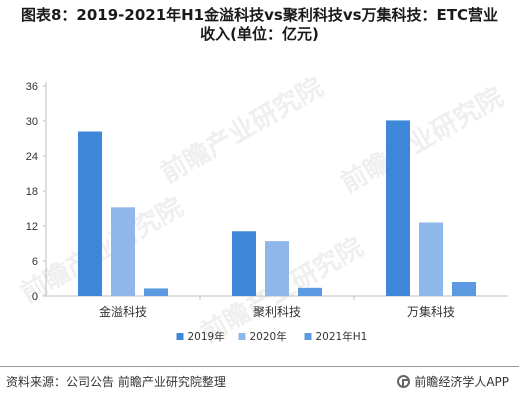  Describe the element at coordinates (32, 192) in the screenshot. I see `y-tick-label: 18` at that location.